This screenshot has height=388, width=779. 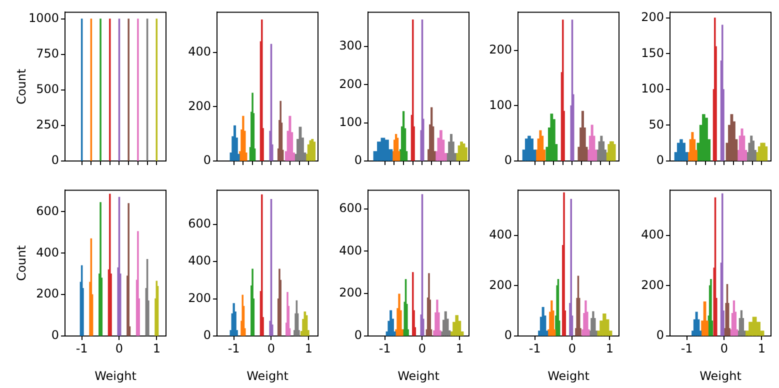 What do you see at coordinates (43, 18) in the screenshot?
I see `y-tick-label: 1000` at bounding box center [43, 18].